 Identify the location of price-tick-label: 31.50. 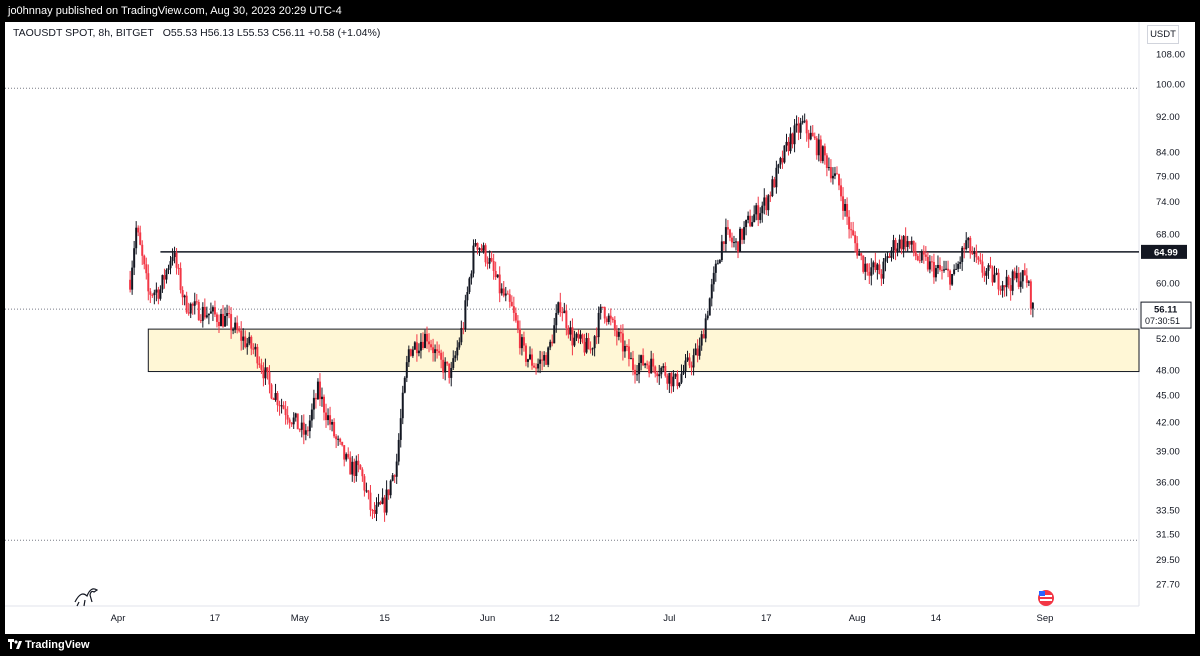
(1168, 535).